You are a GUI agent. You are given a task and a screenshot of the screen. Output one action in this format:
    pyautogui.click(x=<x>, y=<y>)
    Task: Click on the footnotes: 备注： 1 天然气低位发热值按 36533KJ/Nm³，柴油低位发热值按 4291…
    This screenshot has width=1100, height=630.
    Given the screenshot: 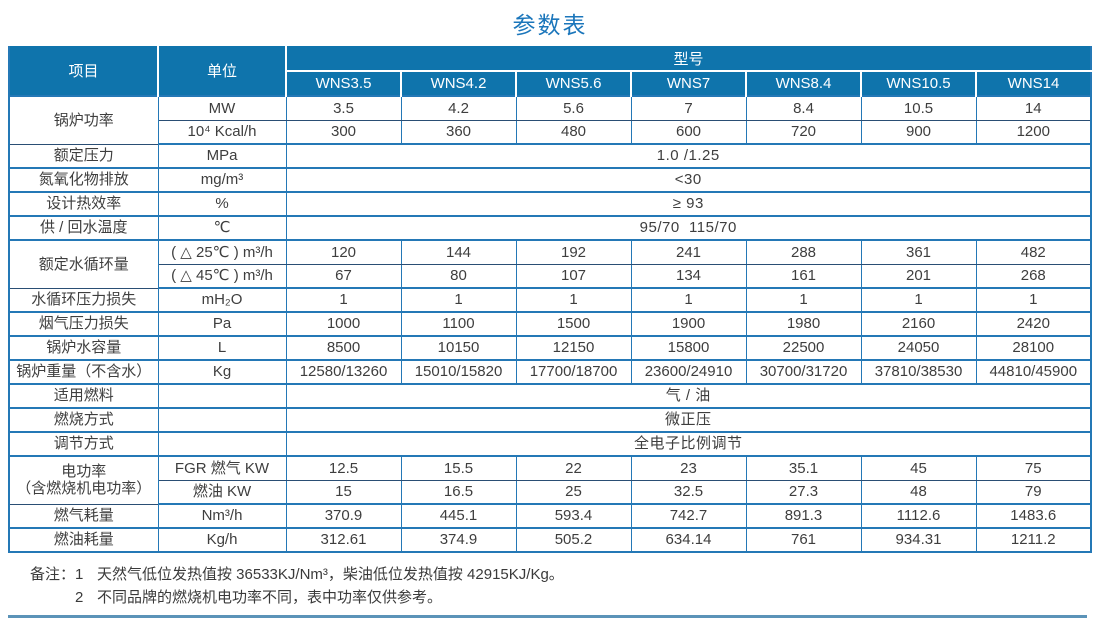 What is the action you would take?
    pyautogui.click(x=297, y=586)
    